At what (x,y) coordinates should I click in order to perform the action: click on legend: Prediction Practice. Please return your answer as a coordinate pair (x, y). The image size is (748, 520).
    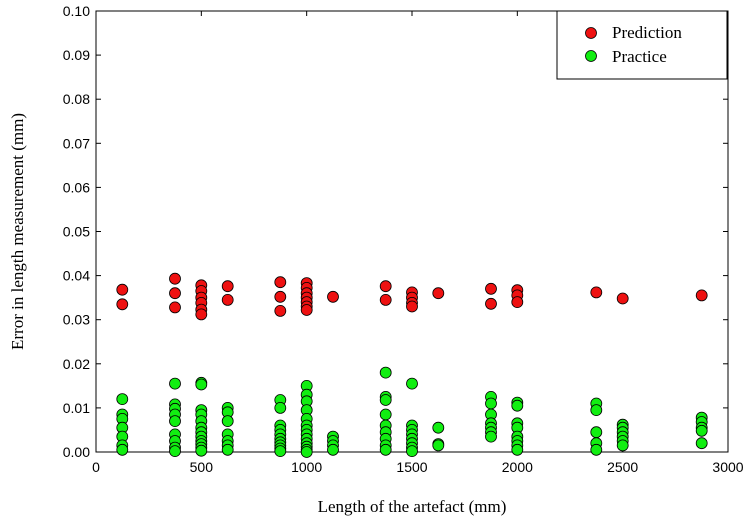
    Looking at the image, I should click on (642, 45).